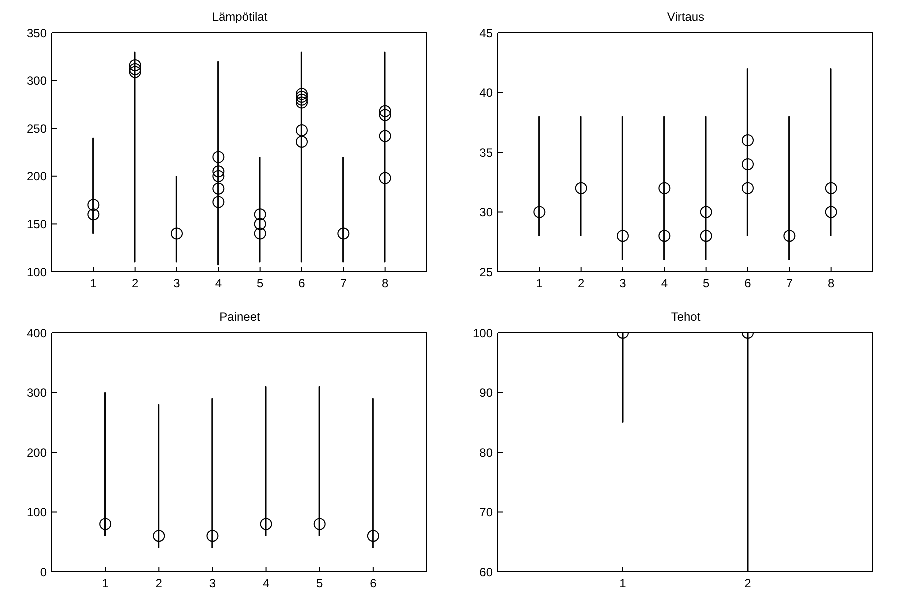 This screenshot has height=612, width=903. What do you see at coordinates (487, 453) in the screenshot?
I see `y-tick-label: 80` at bounding box center [487, 453].